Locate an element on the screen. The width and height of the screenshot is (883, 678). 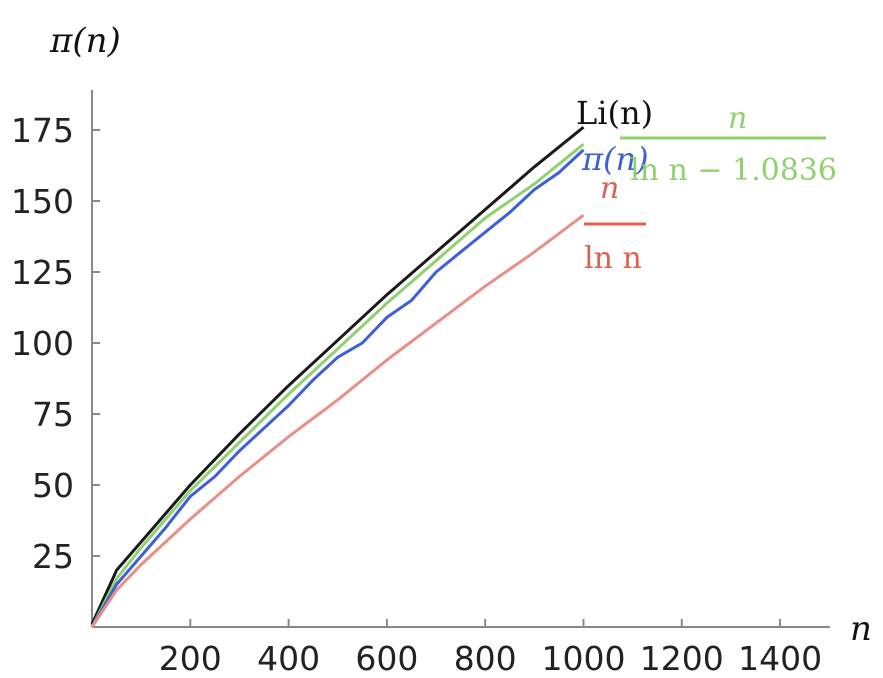
x-tick-label: 1000 is located at coordinates (584, 658).